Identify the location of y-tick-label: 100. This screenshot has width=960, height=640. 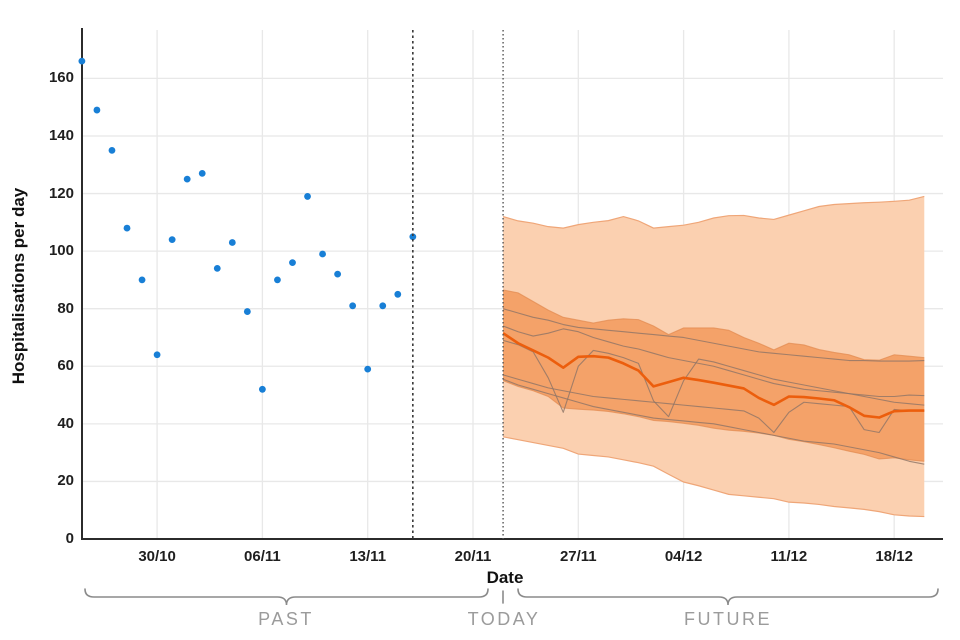
(61, 251).